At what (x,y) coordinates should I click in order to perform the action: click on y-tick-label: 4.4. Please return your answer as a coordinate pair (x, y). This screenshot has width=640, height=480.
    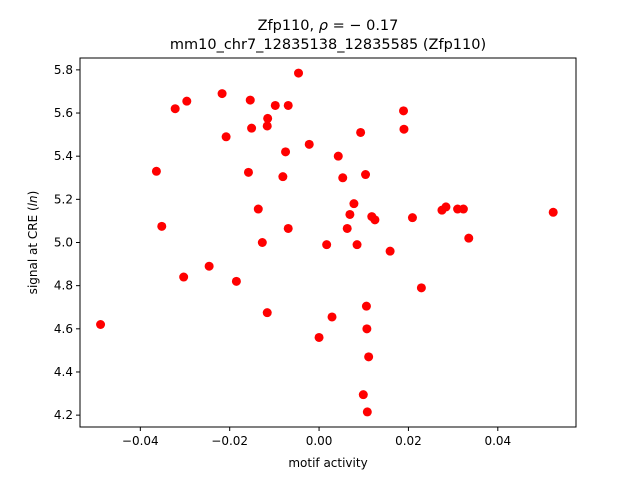
    Looking at the image, I should click on (63, 372).